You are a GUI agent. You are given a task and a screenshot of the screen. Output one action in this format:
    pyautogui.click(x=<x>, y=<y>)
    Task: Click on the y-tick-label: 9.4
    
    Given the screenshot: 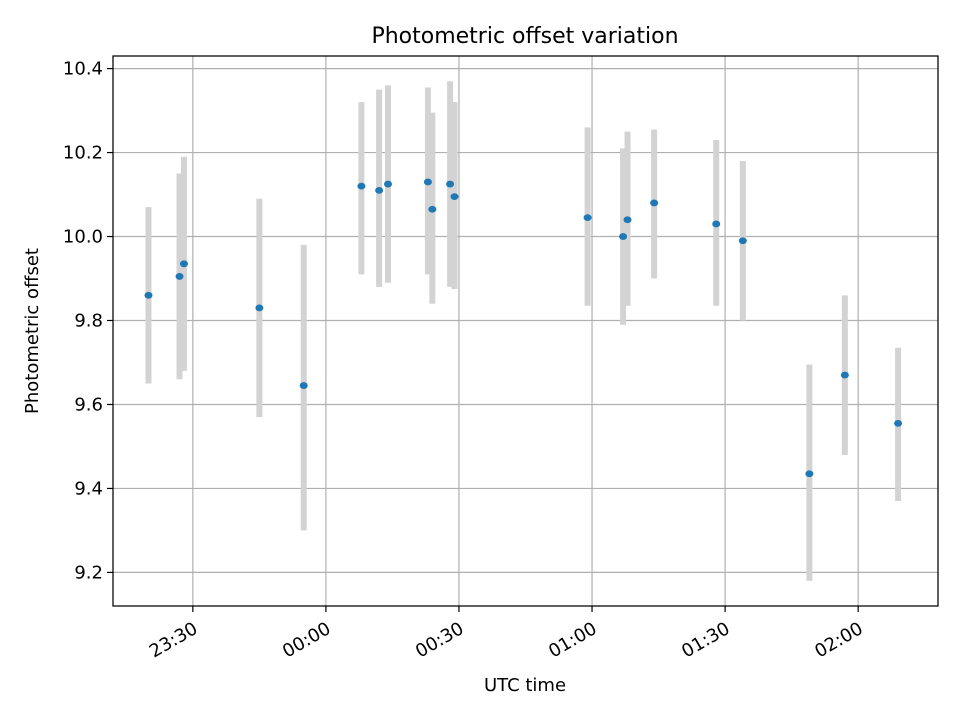 What is the action you would take?
    pyautogui.click(x=88, y=488)
    